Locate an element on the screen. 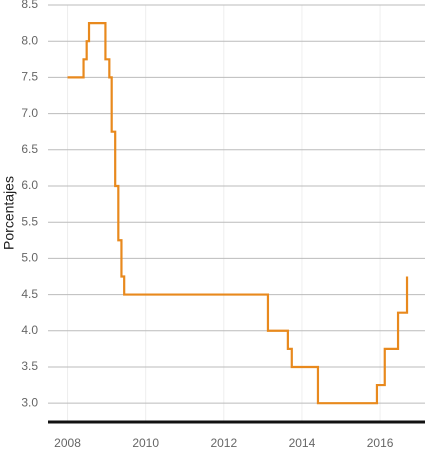  x-tick-label: 2014 is located at coordinates (302, 443).